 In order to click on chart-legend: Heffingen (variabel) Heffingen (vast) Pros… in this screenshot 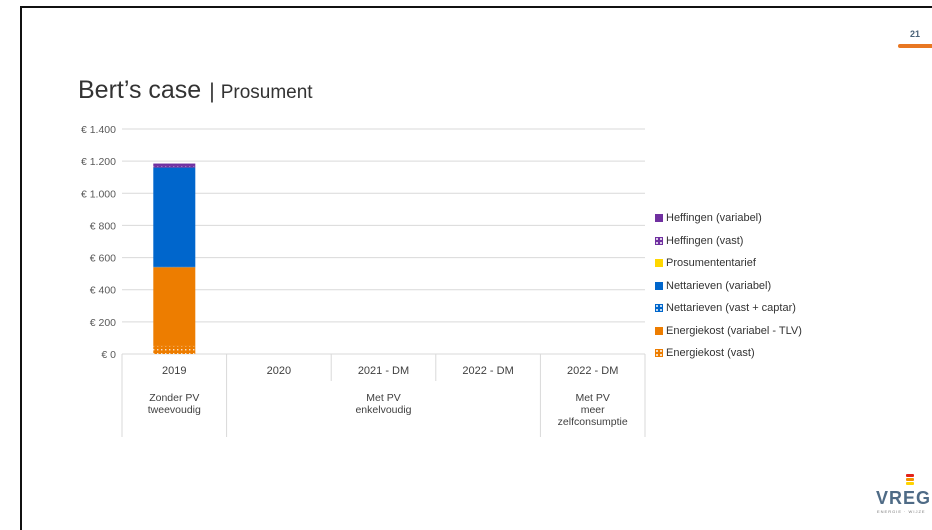, I will do `click(728, 286)`.